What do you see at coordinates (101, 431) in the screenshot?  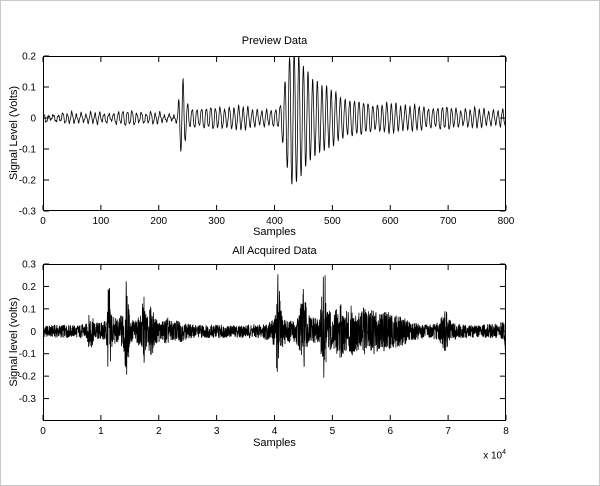 I see `svg-text: 1` at bounding box center [101, 431].